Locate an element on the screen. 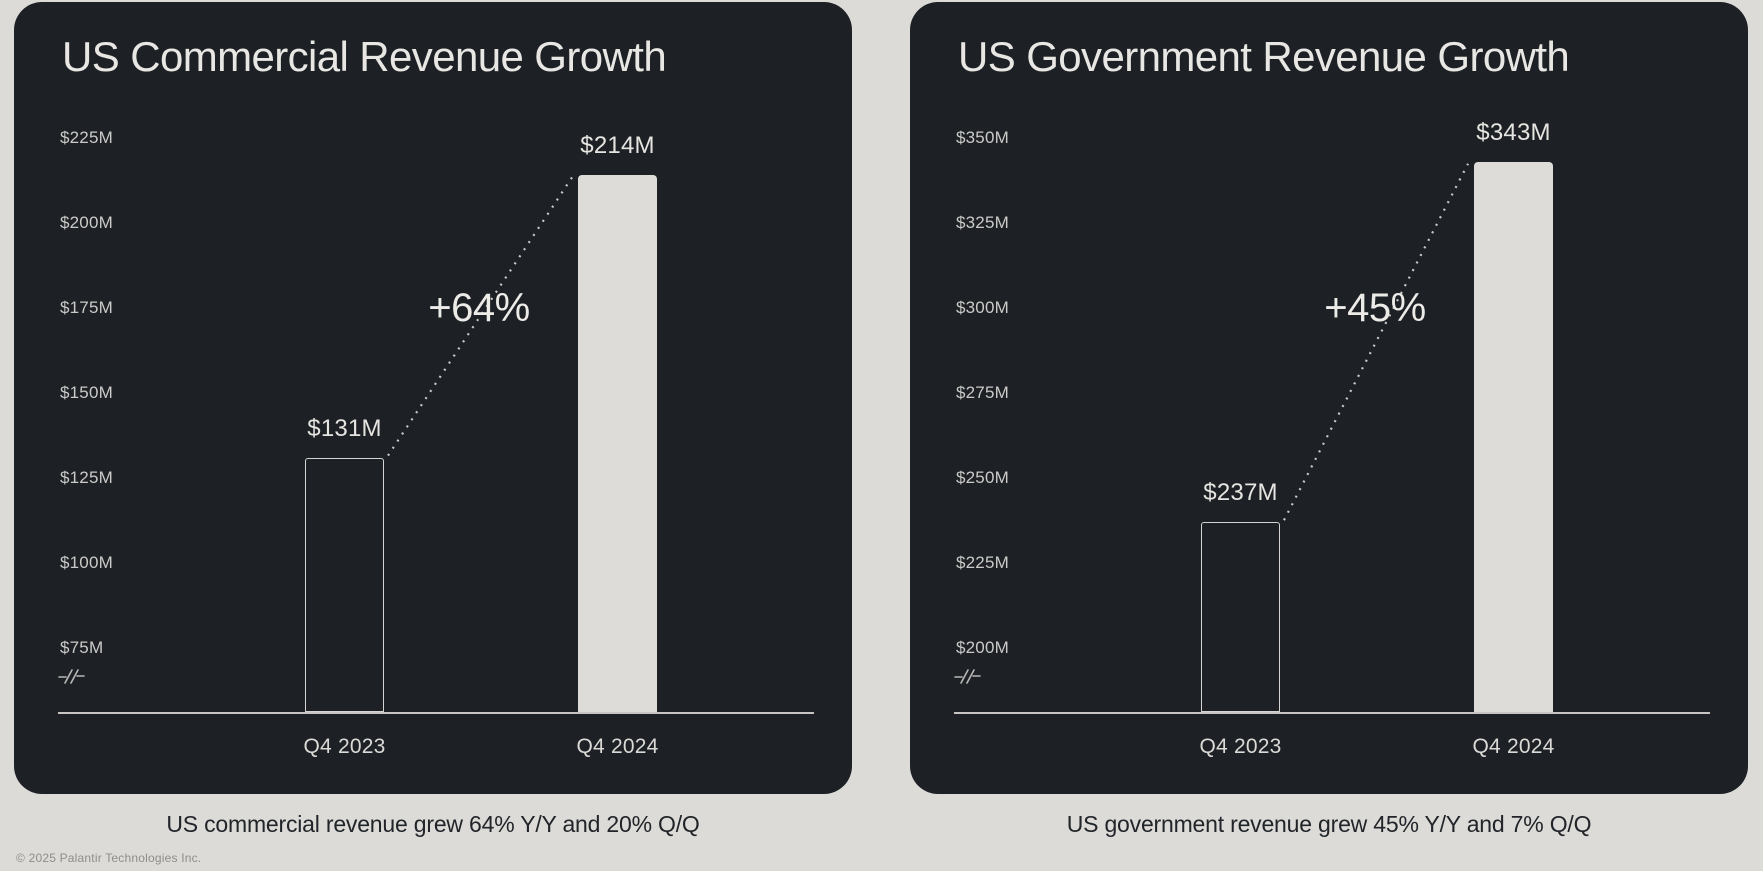 Image resolution: width=1763 pixels, height=871 pixels. y-axis-tick-label: $275M is located at coordinates (982, 392).